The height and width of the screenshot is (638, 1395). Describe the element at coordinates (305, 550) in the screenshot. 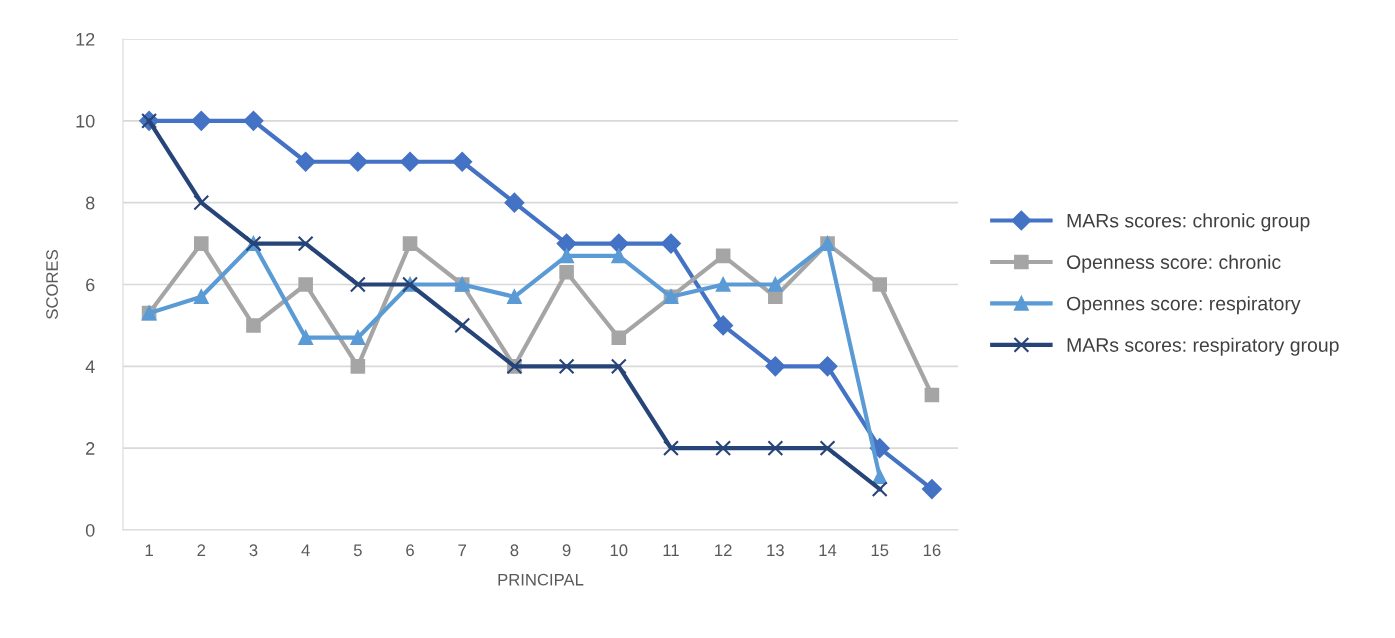

I see `x-tick-label: 4` at that location.